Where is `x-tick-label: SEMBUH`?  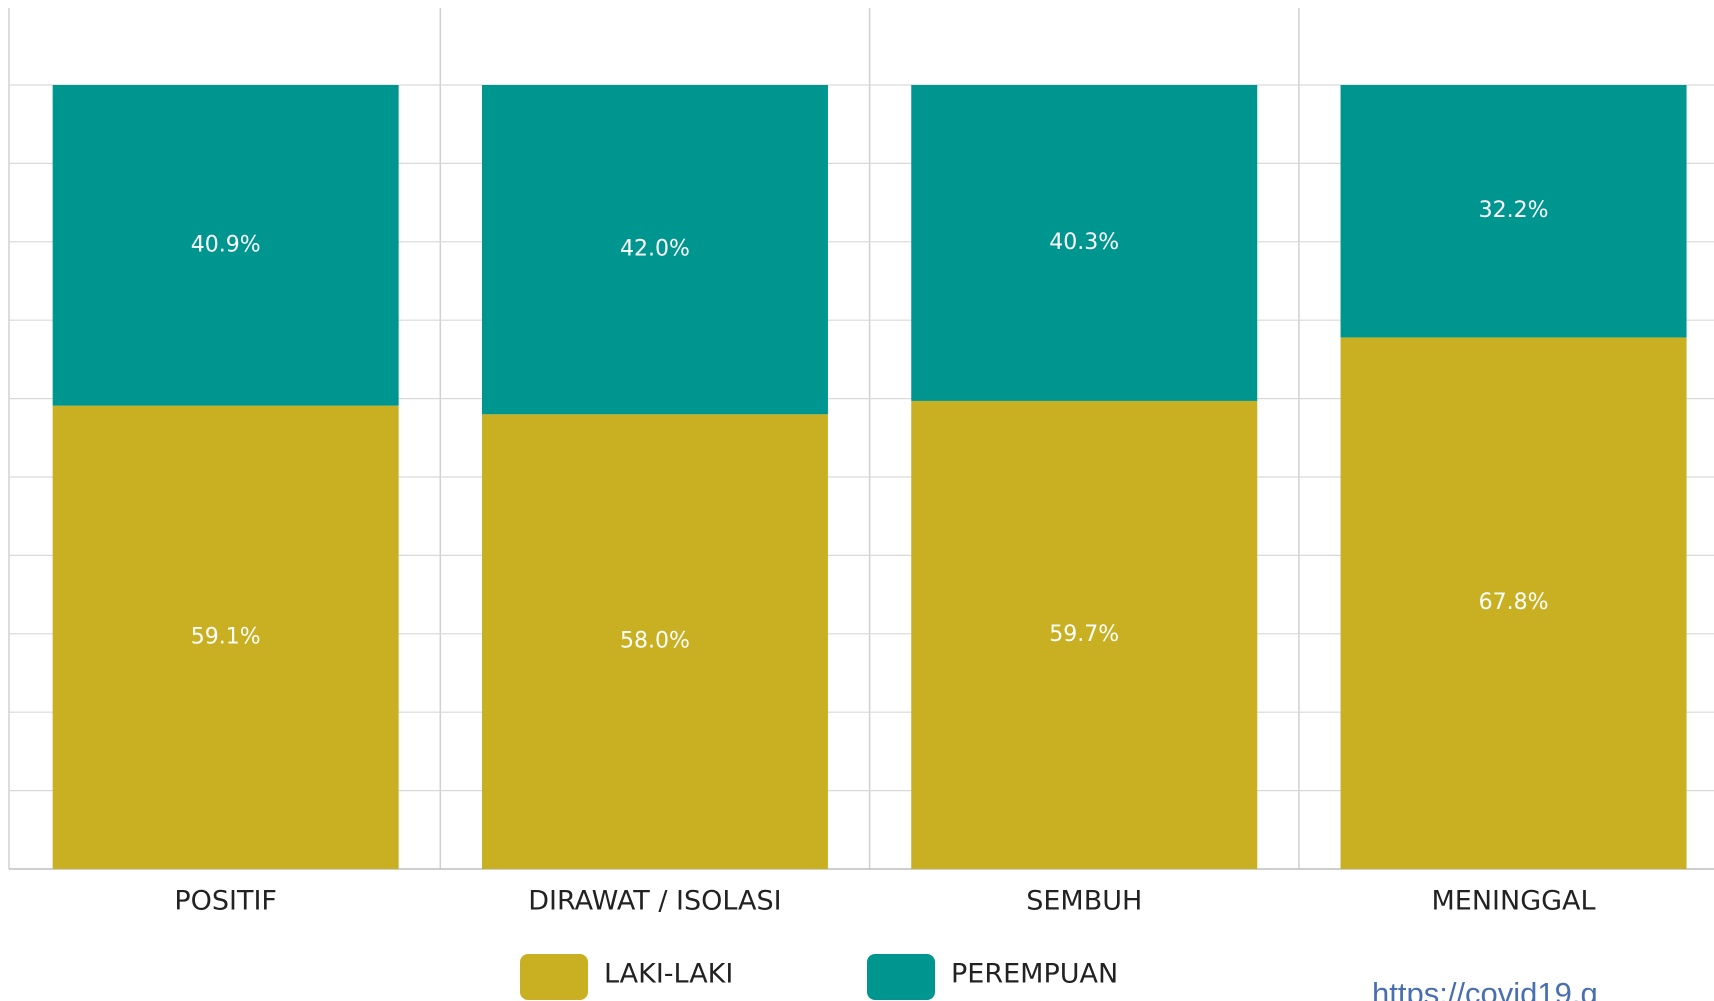 x-tick-label: SEMBUH is located at coordinates (1084, 901).